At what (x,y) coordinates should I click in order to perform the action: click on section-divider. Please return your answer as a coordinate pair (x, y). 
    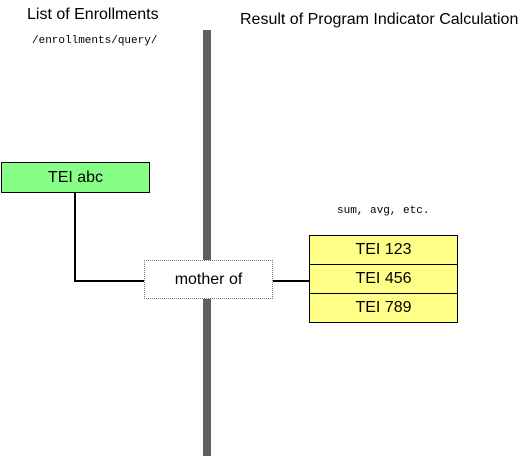
    Looking at the image, I should click on (207, 243).